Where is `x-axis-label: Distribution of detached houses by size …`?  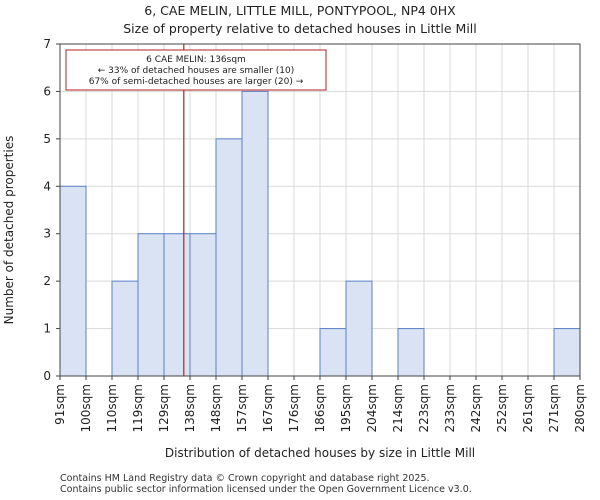
x-axis-label: Distribution of detached houses by size … is located at coordinates (320, 453).